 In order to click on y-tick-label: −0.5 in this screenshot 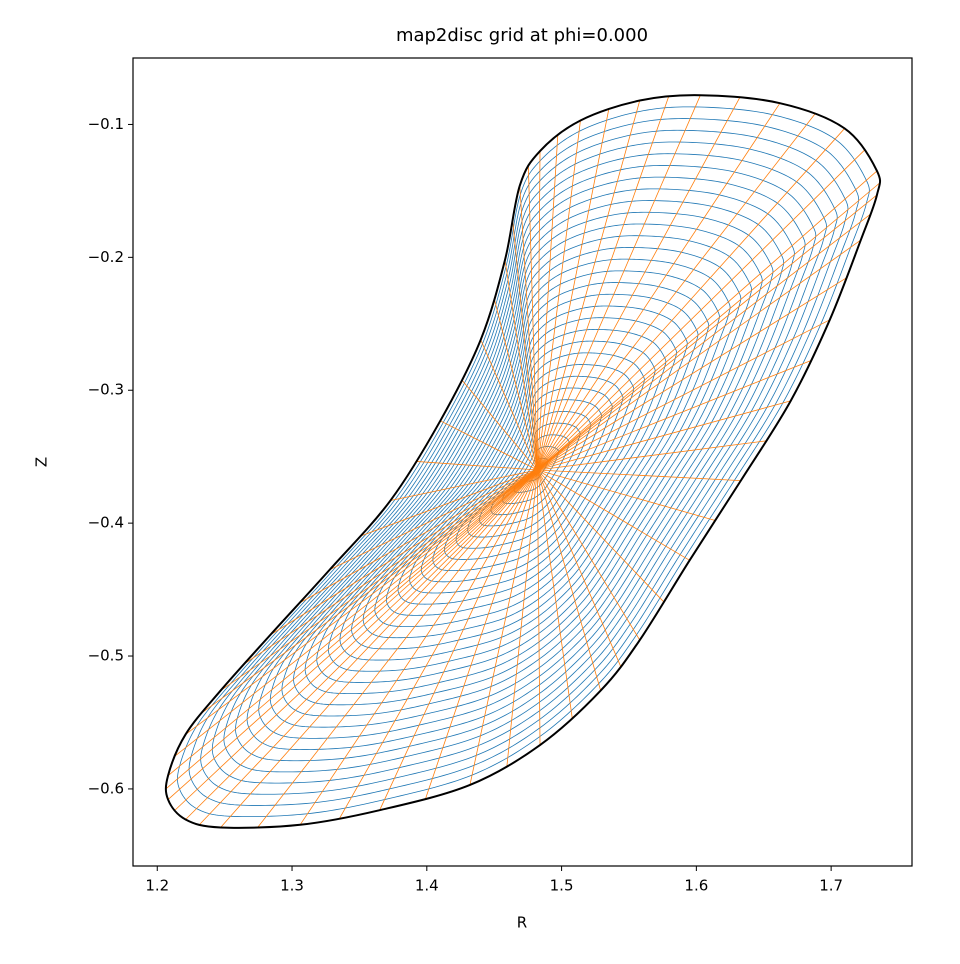, I will do `click(106, 656)`.